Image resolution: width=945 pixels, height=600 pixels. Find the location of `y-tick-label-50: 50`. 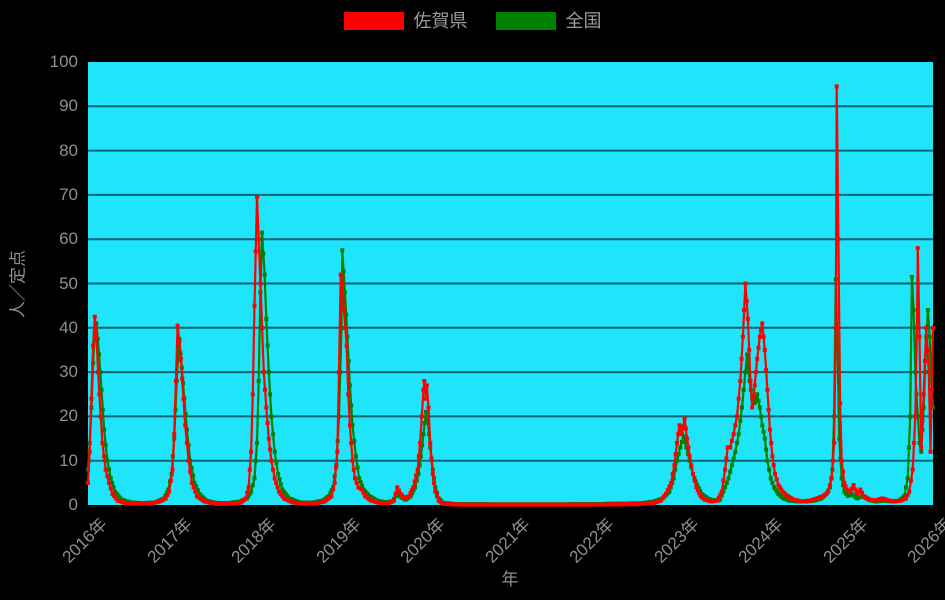

y-tick-label-50: 50 is located at coordinates (68, 283).